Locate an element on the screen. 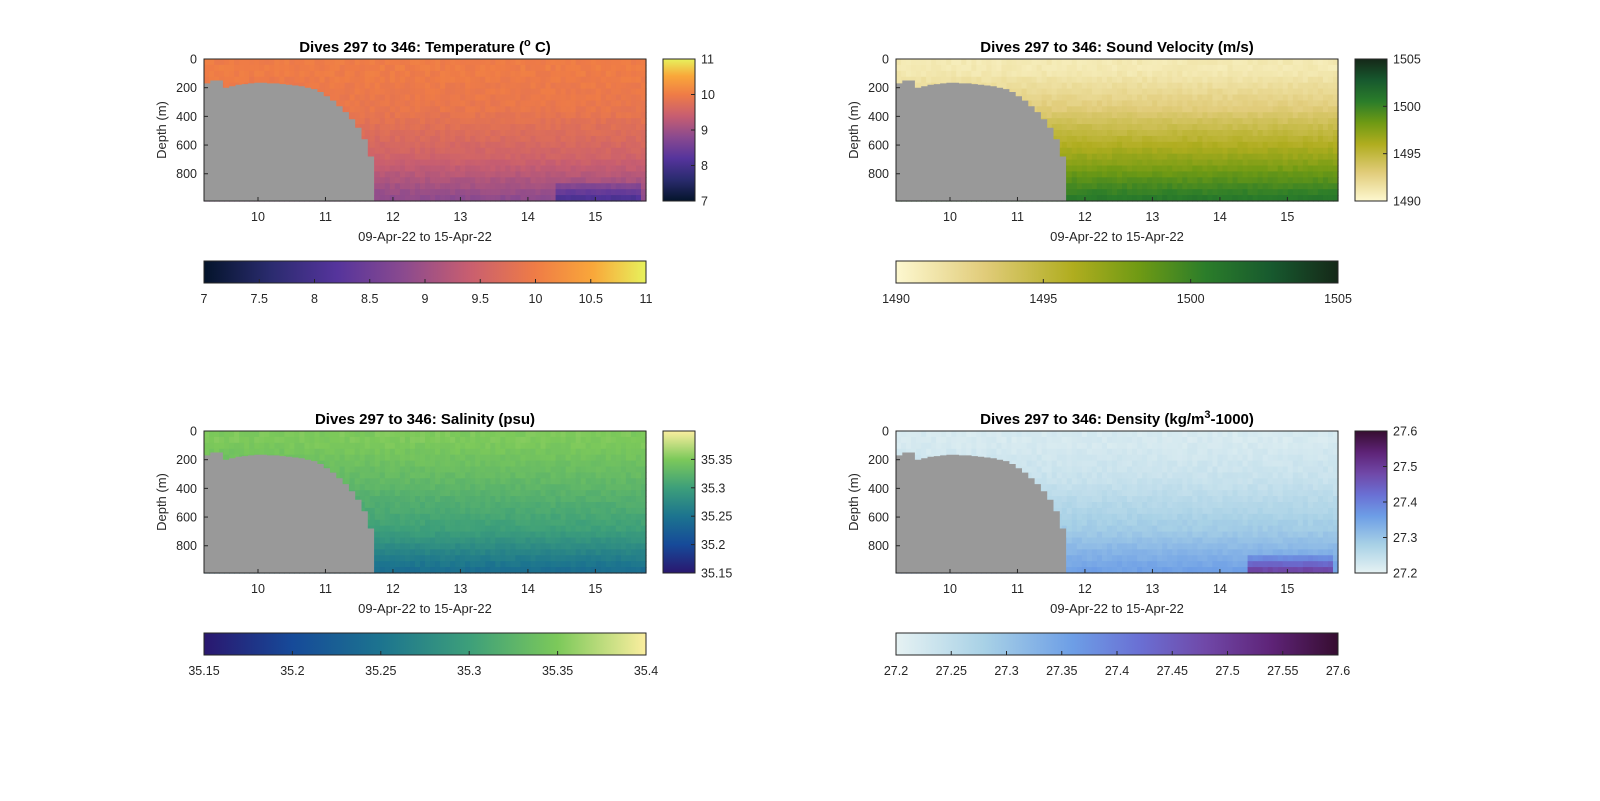 The height and width of the screenshot is (801, 1600). heatmap-sound-velocity is located at coordinates (1117, 130).